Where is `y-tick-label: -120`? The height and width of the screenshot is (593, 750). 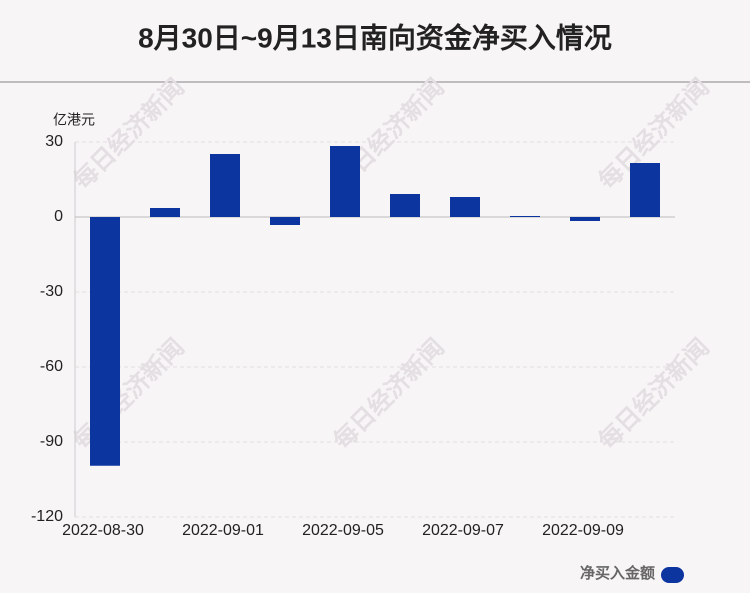 y-tick-label: -120 is located at coordinates (47, 516).